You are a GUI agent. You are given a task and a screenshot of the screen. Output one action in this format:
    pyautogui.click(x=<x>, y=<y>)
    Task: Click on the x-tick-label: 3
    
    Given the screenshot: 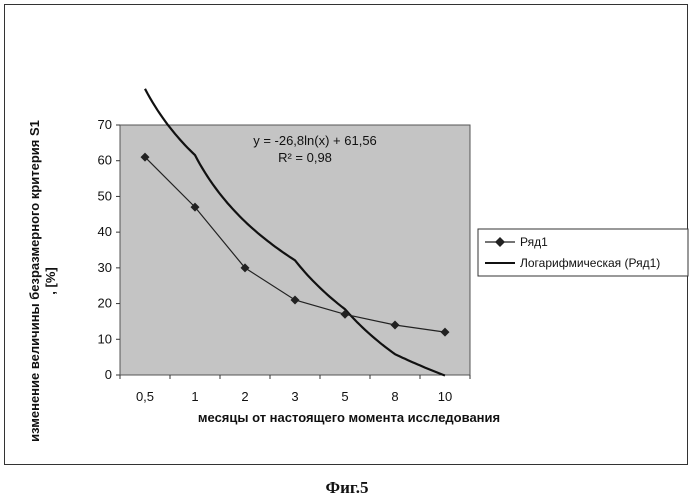 What is the action you would take?
    pyautogui.click(x=294, y=396)
    